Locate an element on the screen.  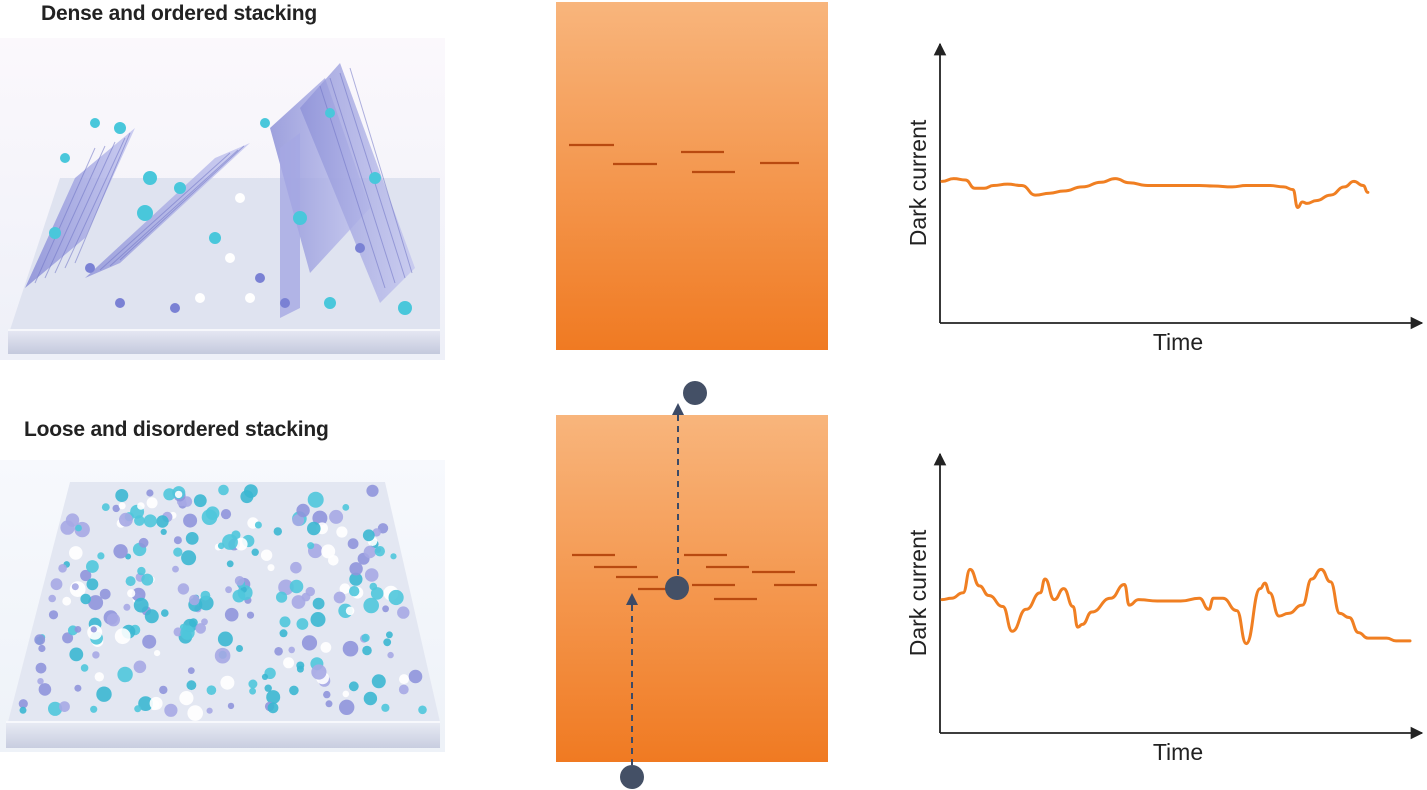
charge-carrier-bottom is located at coordinates (632, 777).